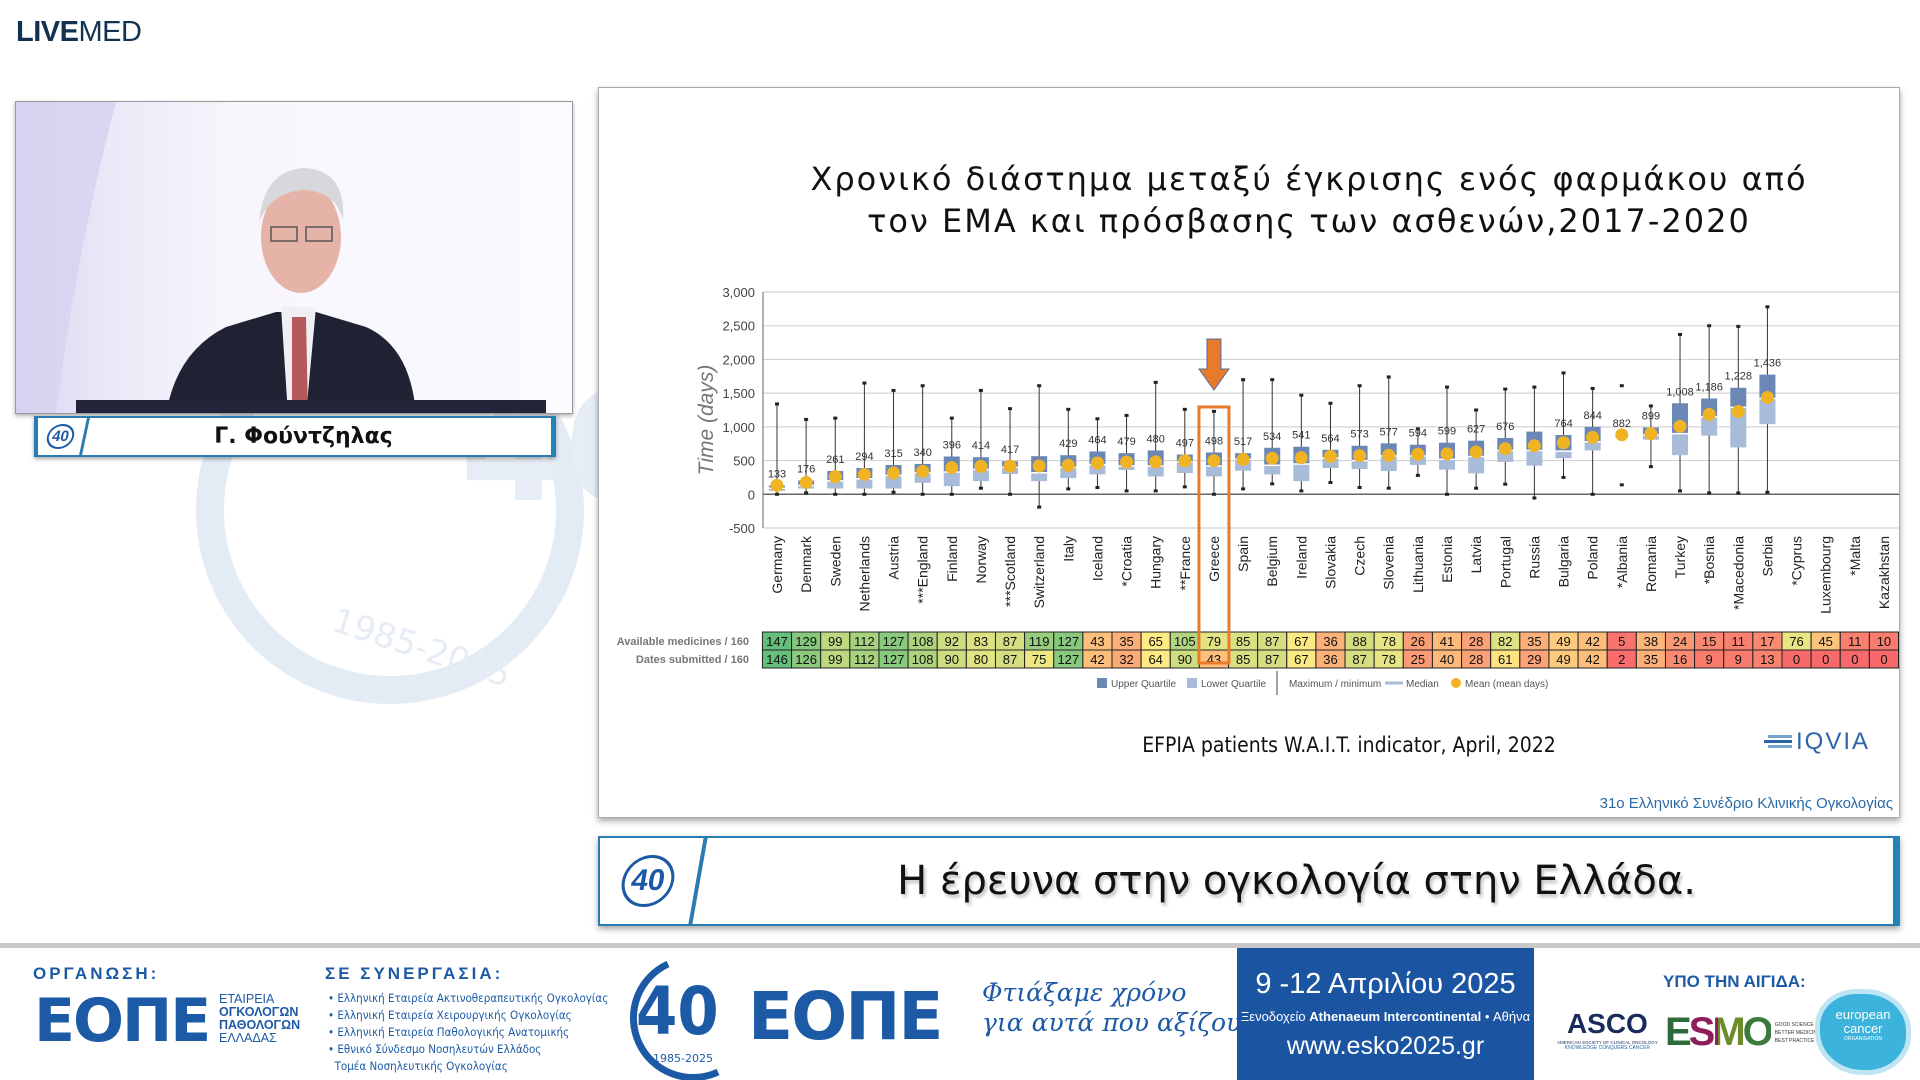 This screenshot has width=1920, height=1080. What do you see at coordinates (1863, 1014) in the screenshot?
I see `eco-text: european` at bounding box center [1863, 1014].